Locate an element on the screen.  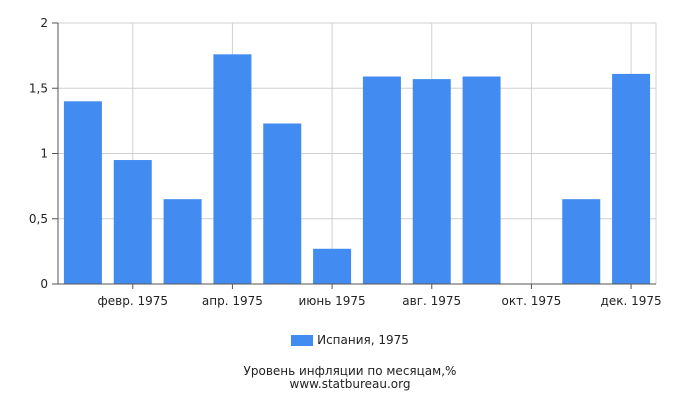
legend-swatch is located at coordinates (302, 340).